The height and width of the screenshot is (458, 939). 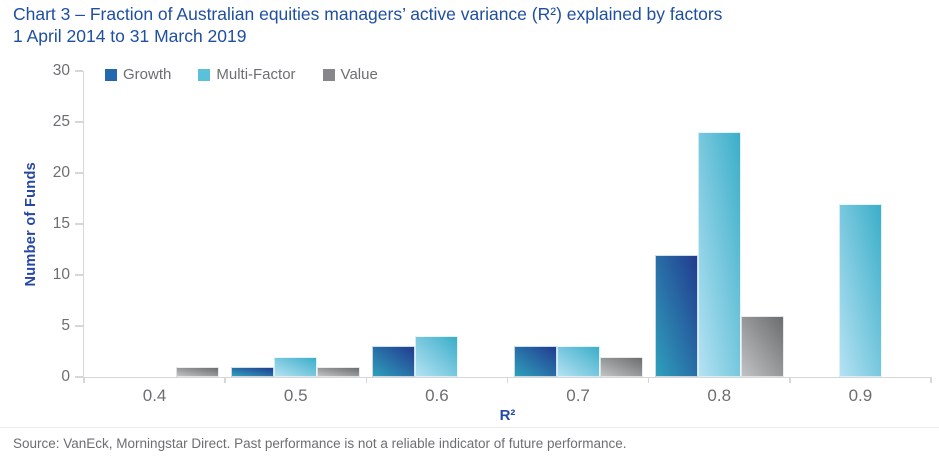 What do you see at coordinates (61, 172) in the screenshot?
I see `y-tick-label-20: 20` at bounding box center [61, 172].